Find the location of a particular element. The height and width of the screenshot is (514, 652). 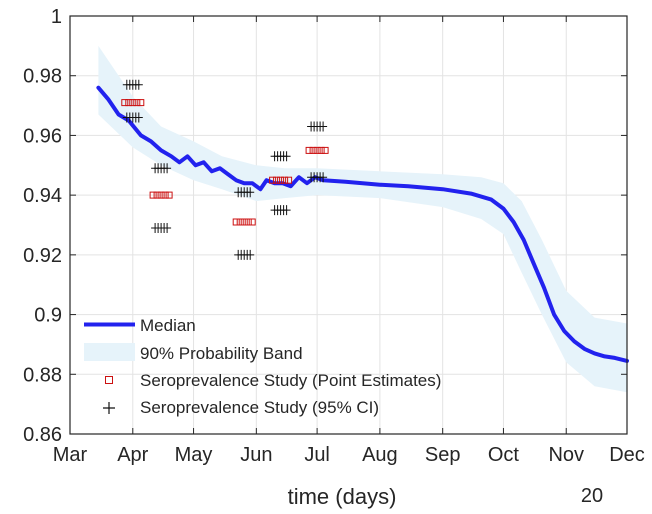

x-tick-label: Aug is located at coordinates (380, 455).